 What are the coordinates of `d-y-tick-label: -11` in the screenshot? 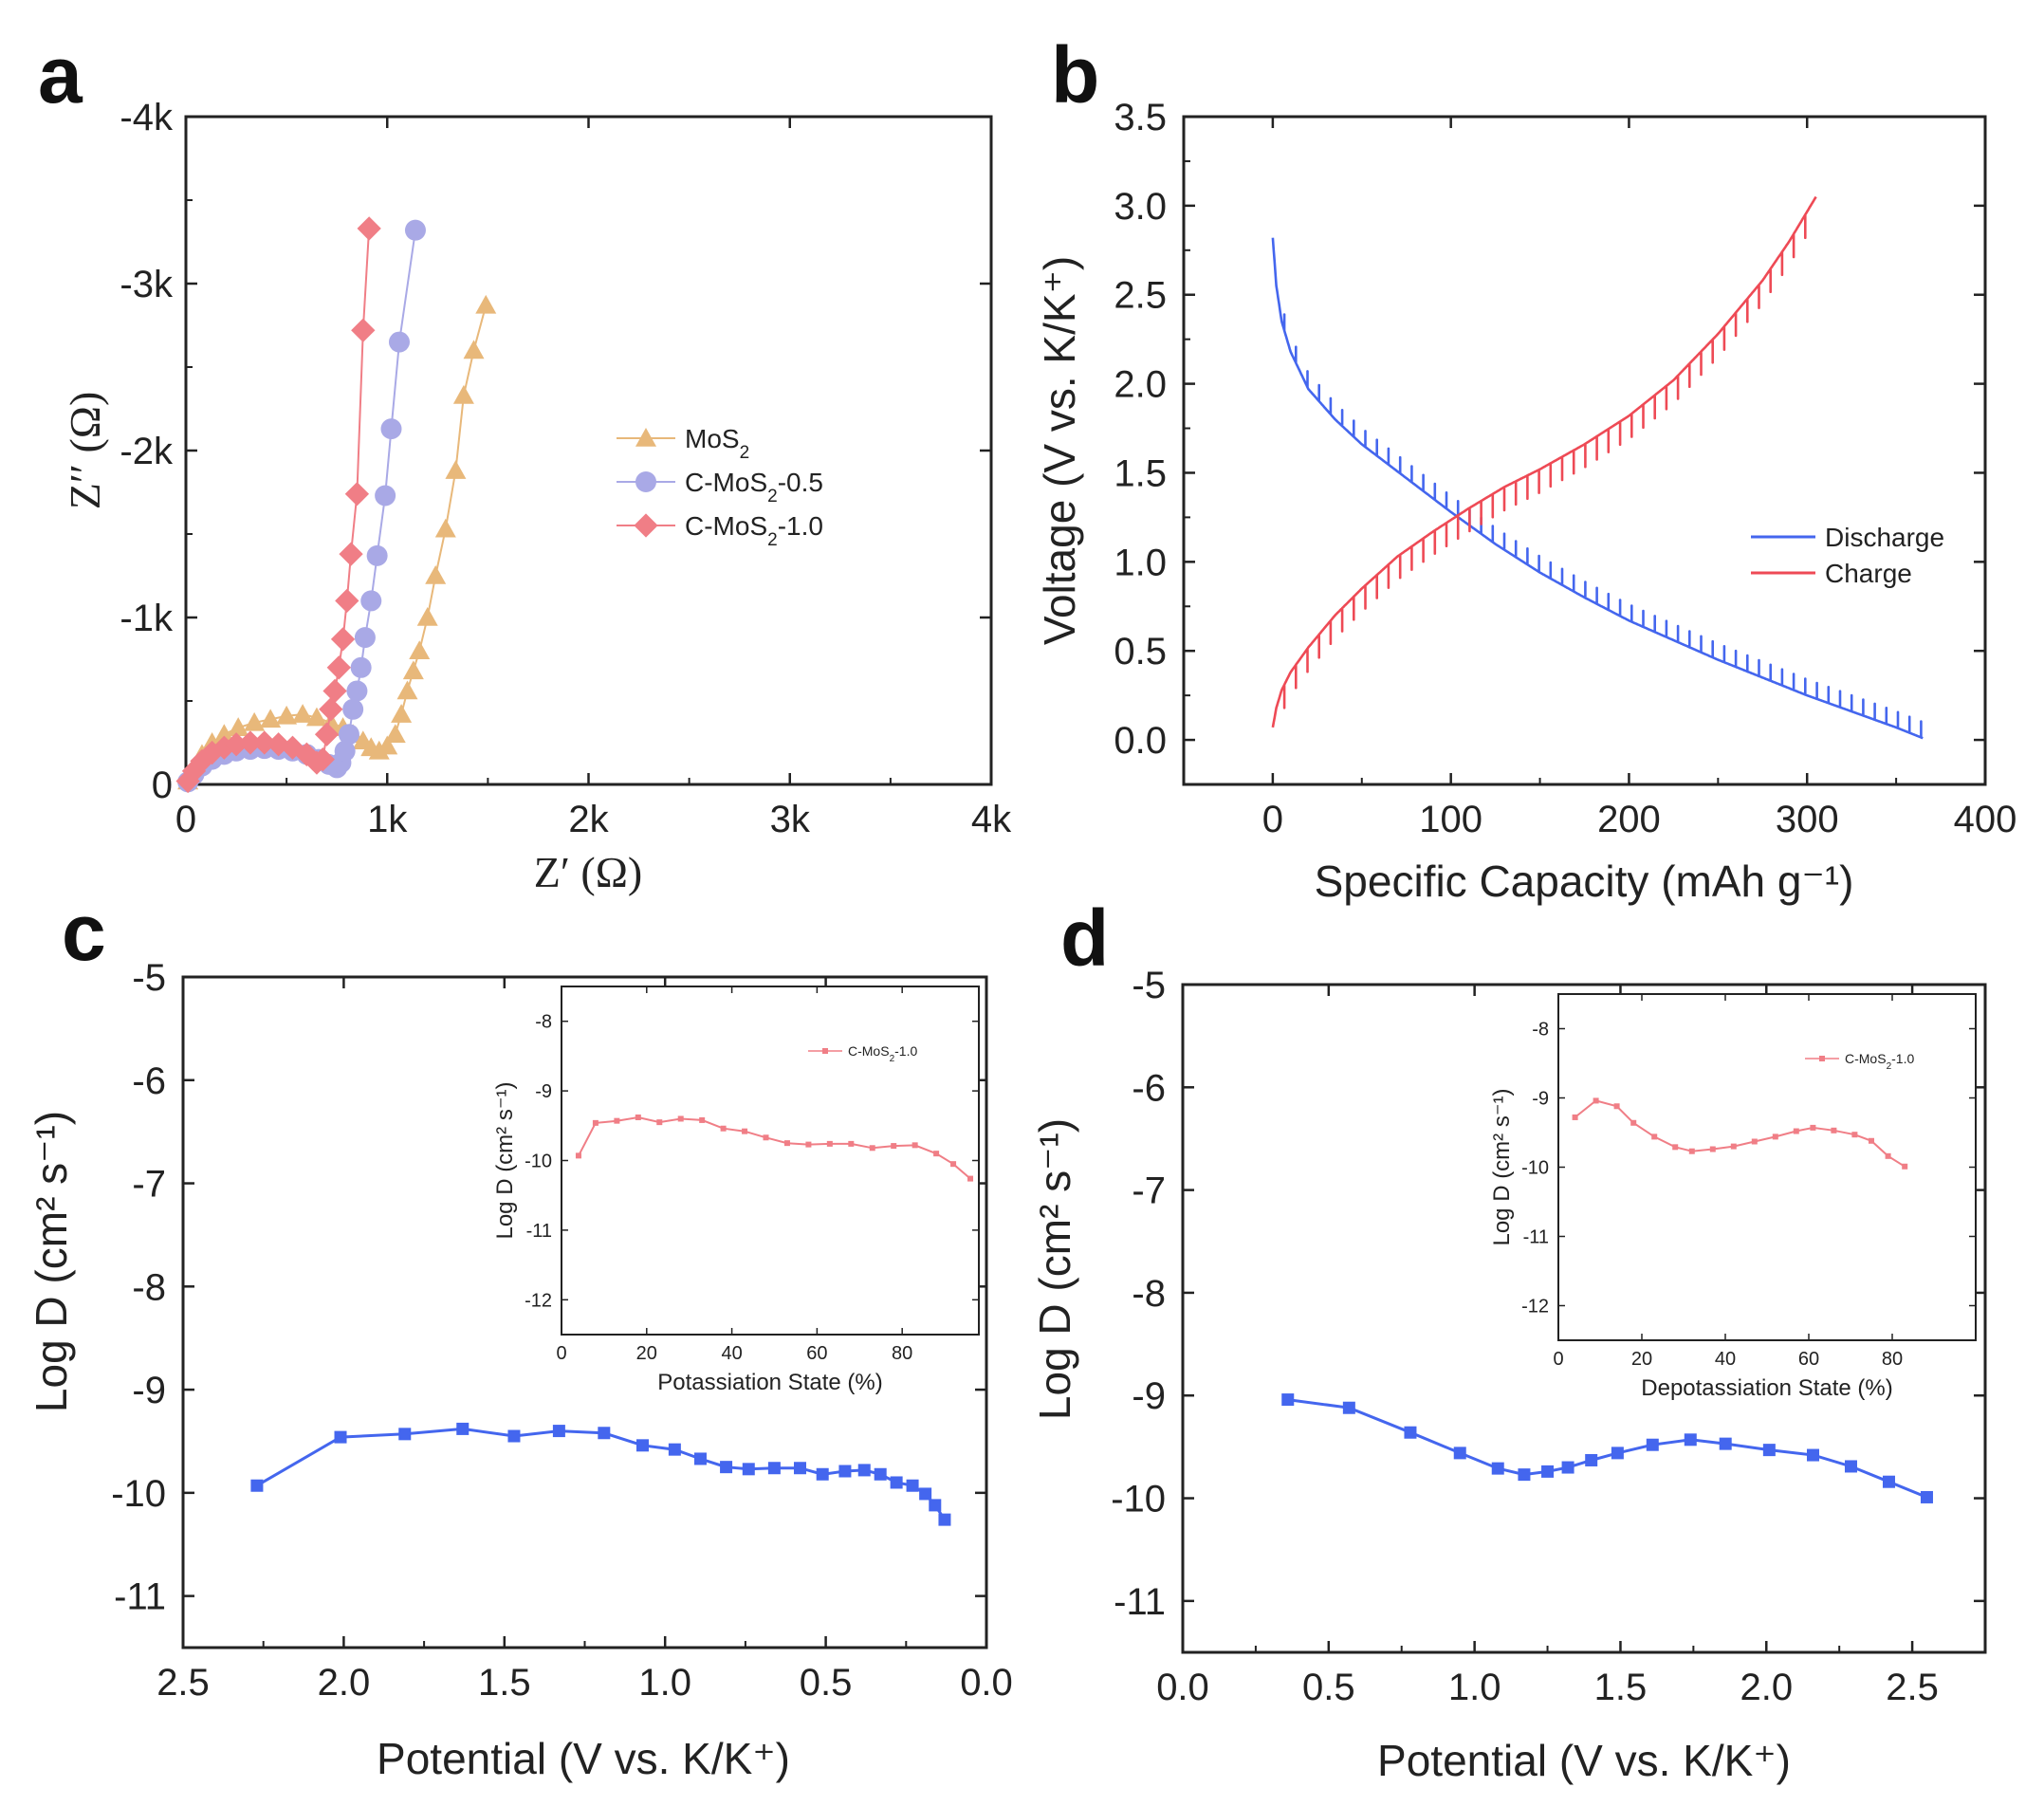 It's located at (1140, 1602).